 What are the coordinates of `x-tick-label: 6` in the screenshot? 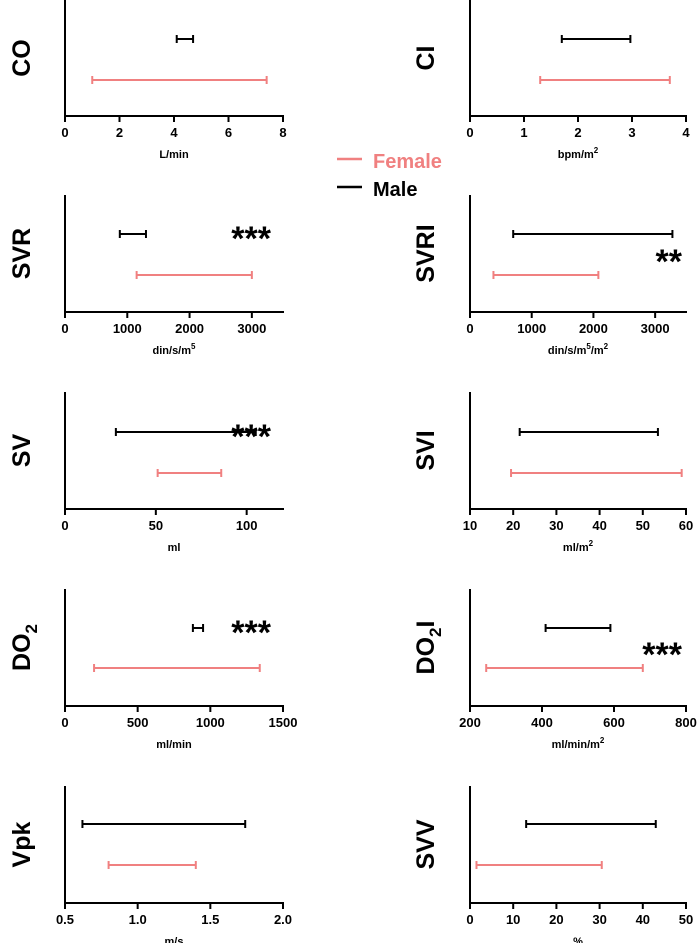 It's located at (228, 132).